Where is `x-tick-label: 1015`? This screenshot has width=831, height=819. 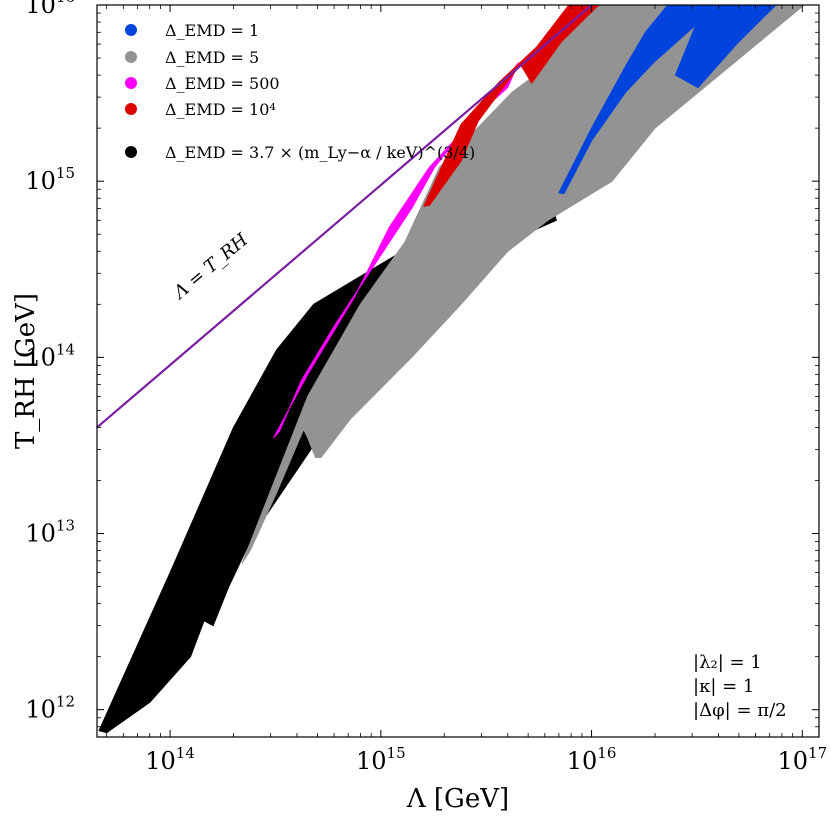 x-tick-label: 1015 is located at coordinates (381, 759).